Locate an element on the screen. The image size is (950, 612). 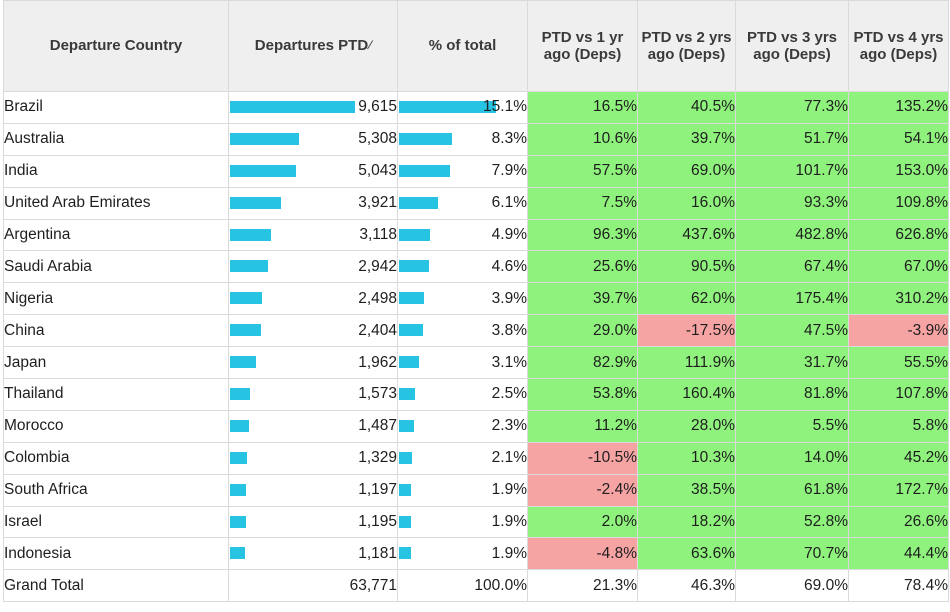
share-cell: 3.1% is located at coordinates (462, 363).